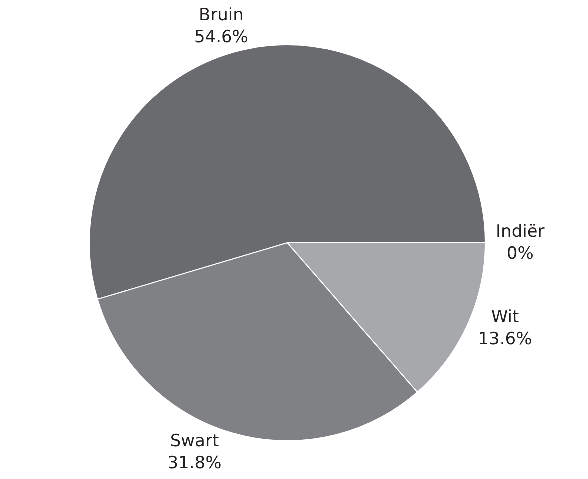 This screenshot has height=479, width=588. I want to click on data-label: 13.6%, so click(505, 340).